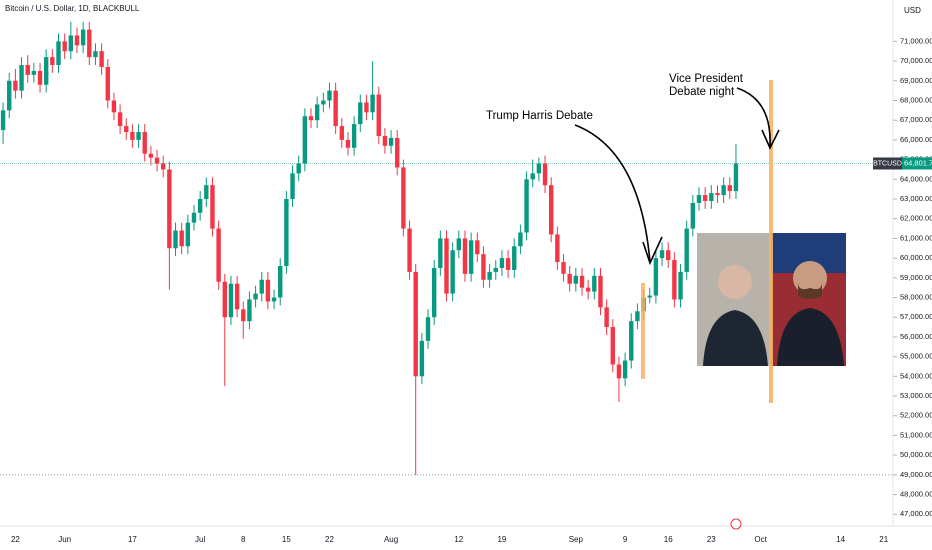  Describe the element at coordinates (64, 539) in the screenshot. I see `x-tick-label: Jun` at that location.